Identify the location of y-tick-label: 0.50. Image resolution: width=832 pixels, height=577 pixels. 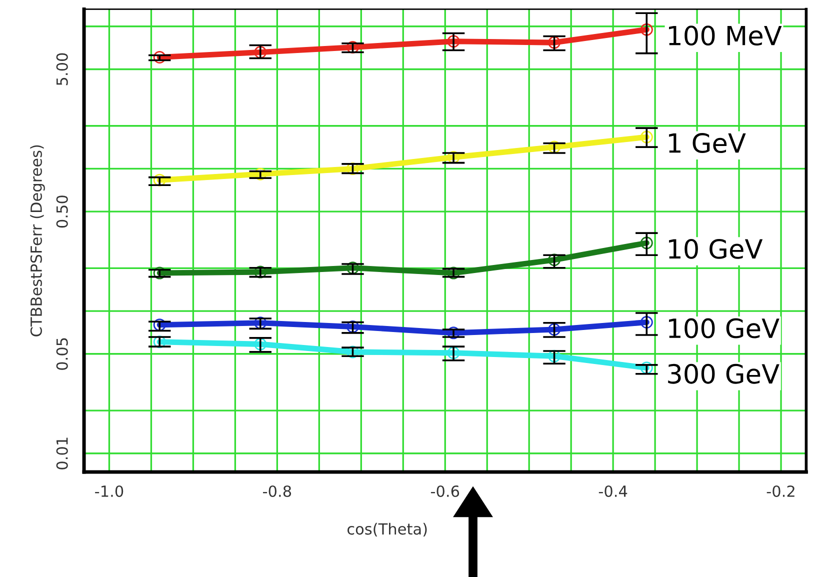
(62, 212).